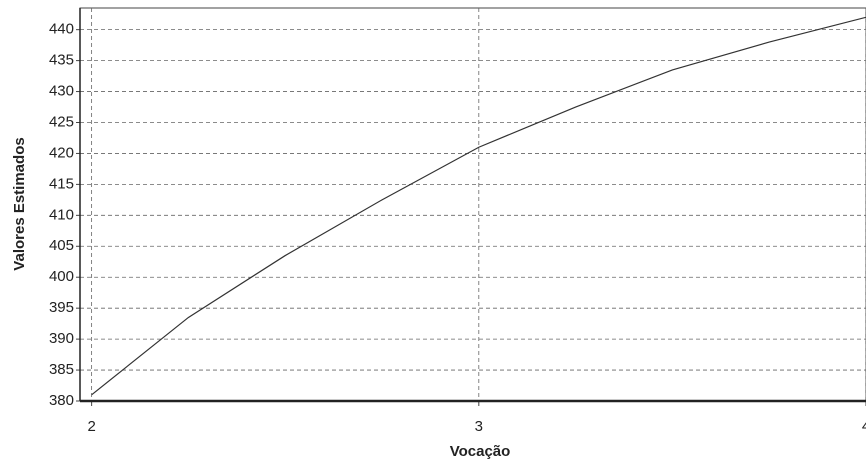  What do you see at coordinates (61, 276) in the screenshot?
I see `y-tick-label: 400` at bounding box center [61, 276].